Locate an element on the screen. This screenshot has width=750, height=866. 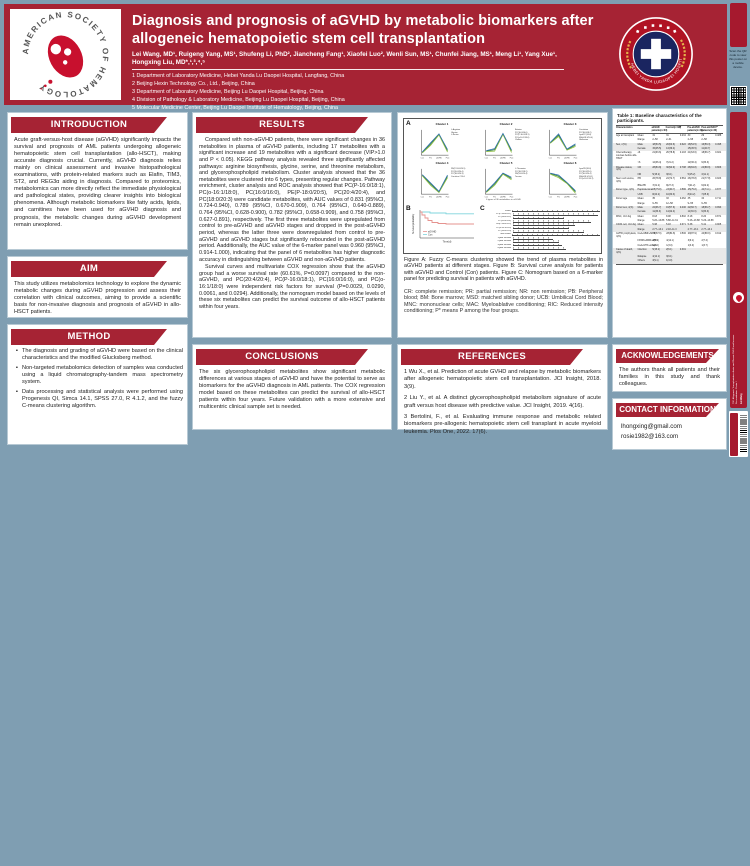
table-cell: 5.38 is located at coordinates (690, 225).